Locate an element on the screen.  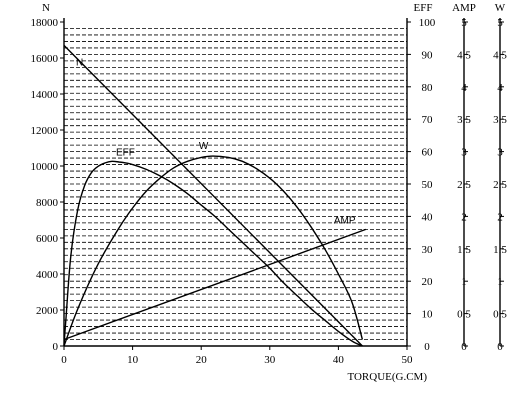
amp-tick-label: 0 is located at coordinates (464, 347).